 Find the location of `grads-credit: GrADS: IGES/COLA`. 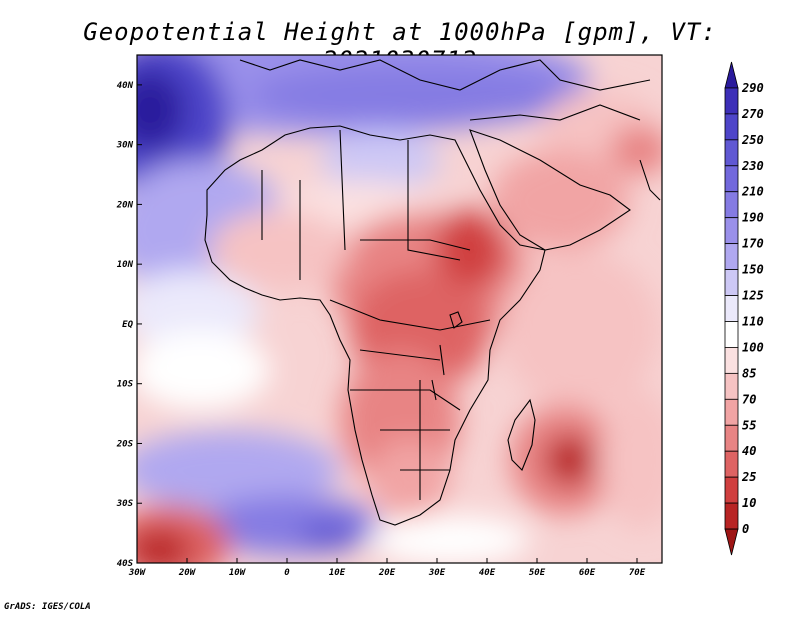

grads-credit: GrADS: IGES/COLA is located at coordinates (47, 607).